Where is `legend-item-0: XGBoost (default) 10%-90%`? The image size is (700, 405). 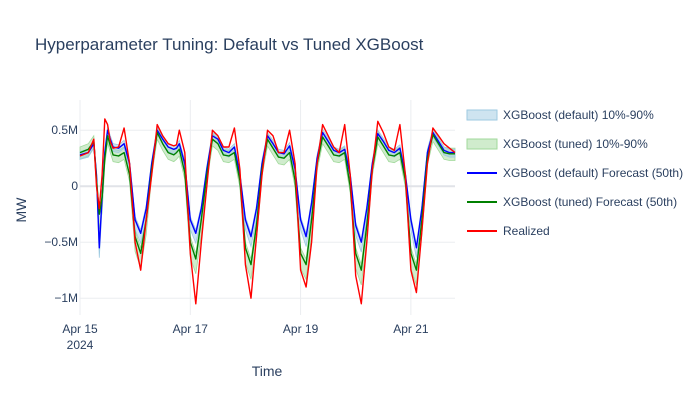
legend-item-0: XGBoost (default) 10%-90% is located at coordinates (560, 115).